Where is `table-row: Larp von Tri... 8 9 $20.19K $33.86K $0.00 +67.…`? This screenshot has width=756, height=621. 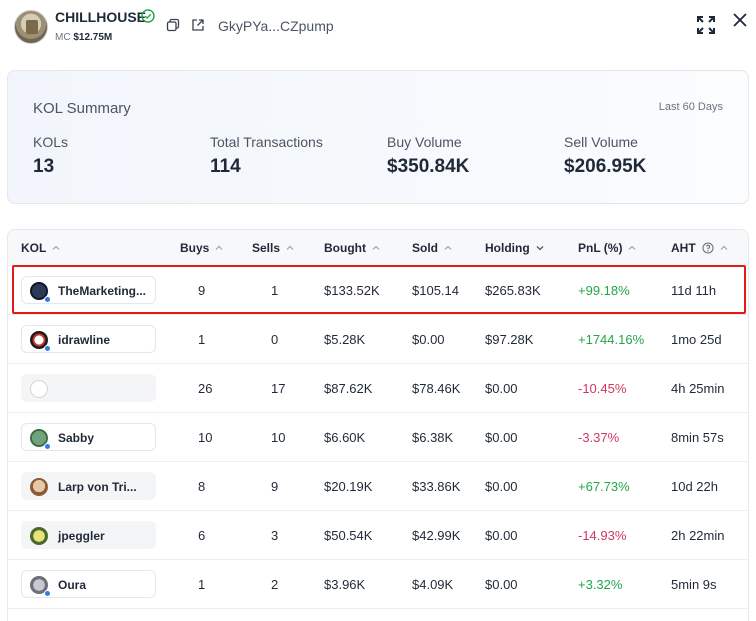 table-row: Larp von Tri... 8 9 $20.19K $33.86K $0.00 +67.… is located at coordinates (378, 486).